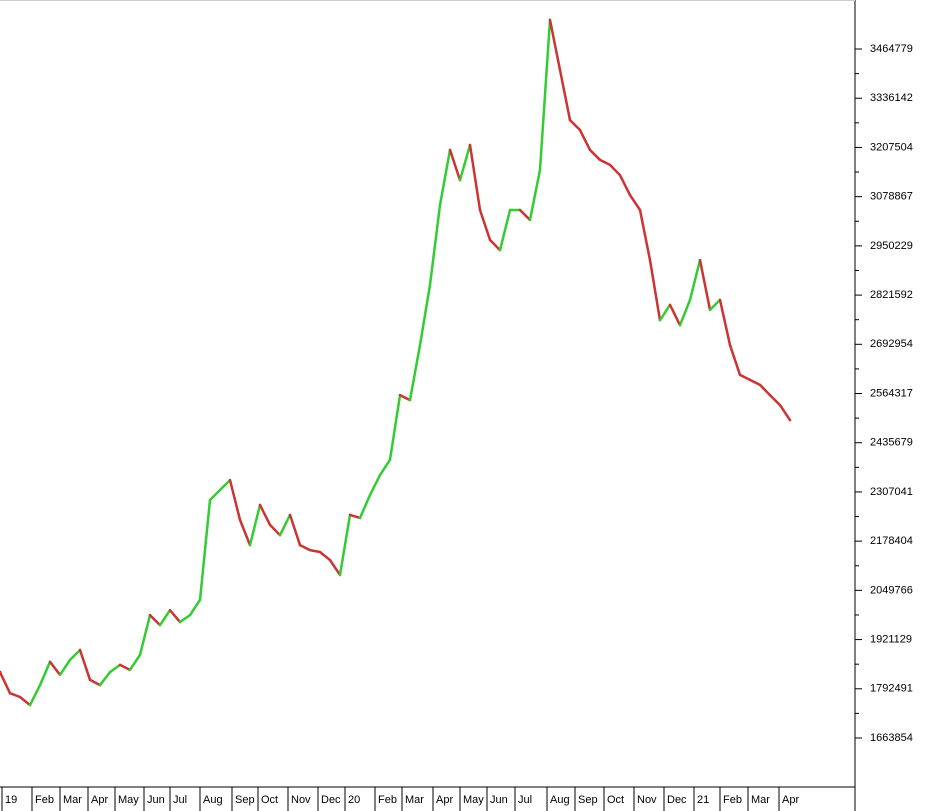 Image resolution: width=950 pixels, height=811 pixels. Describe the element at coordinates (11, 800) in the screenshot. I see `x-tick-label: 19` at that location.